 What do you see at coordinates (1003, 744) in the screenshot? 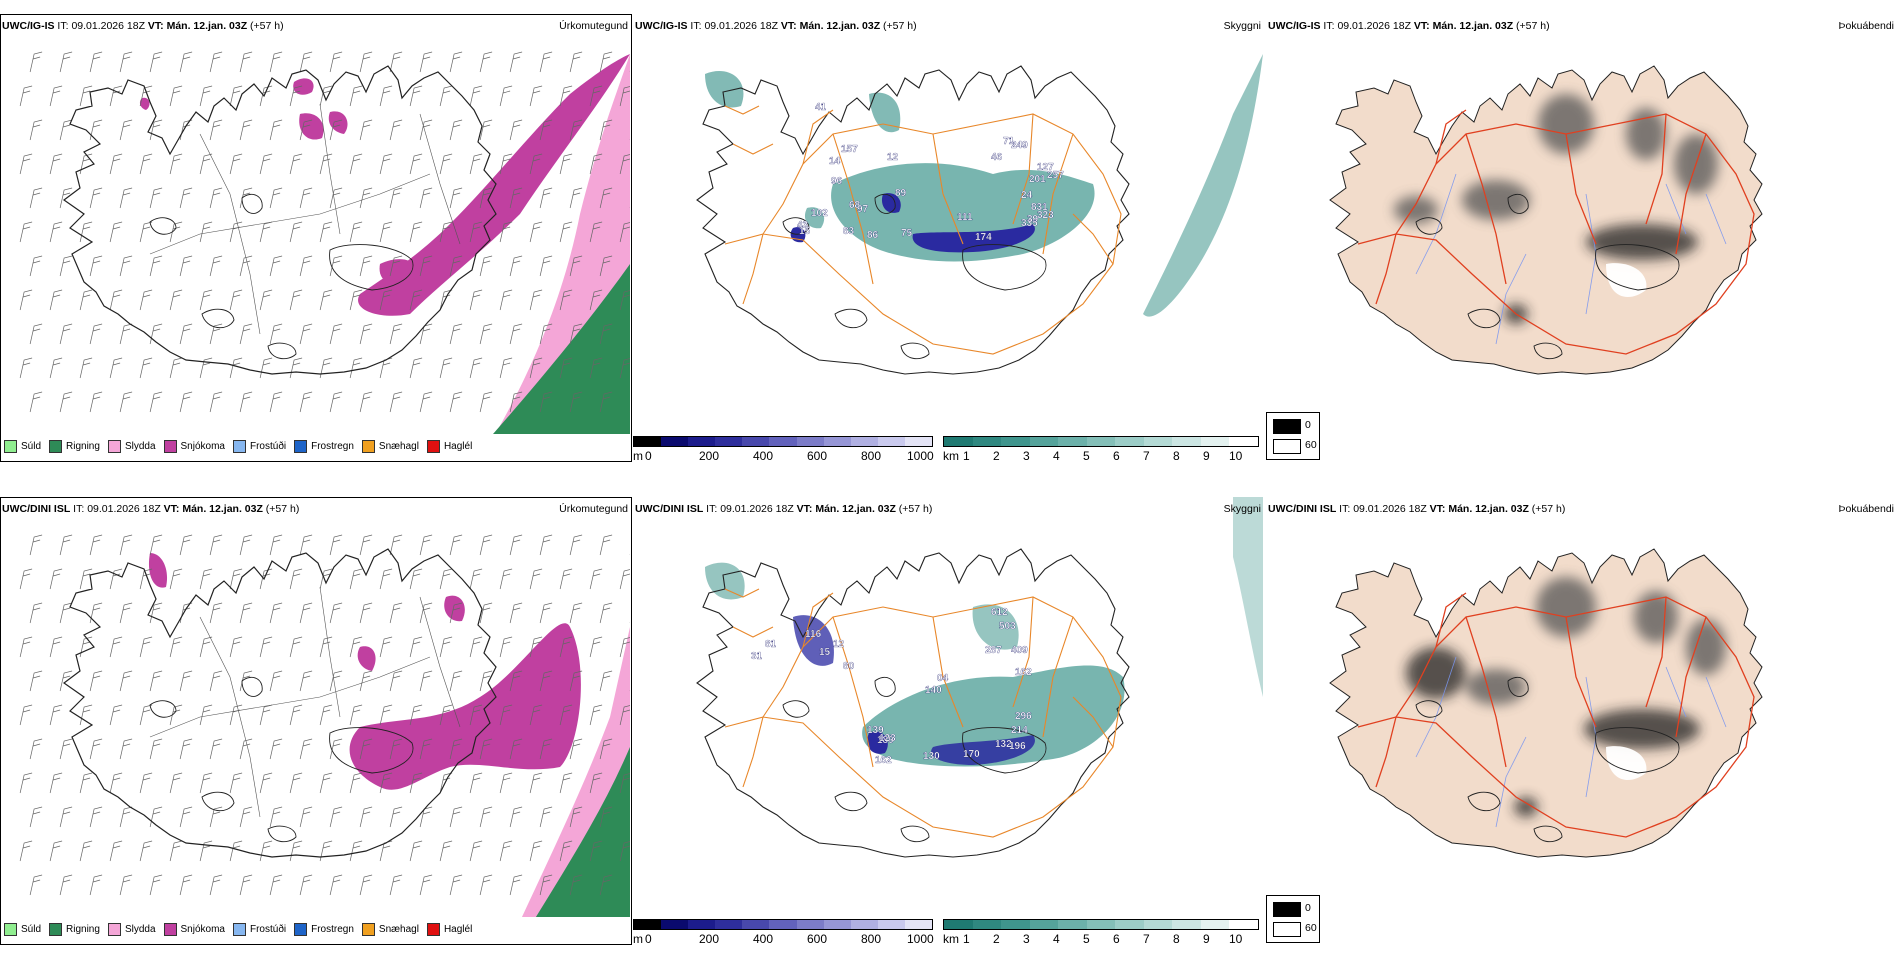
I see `cloud-base-label: 132` at bounding box center [1003, 744].